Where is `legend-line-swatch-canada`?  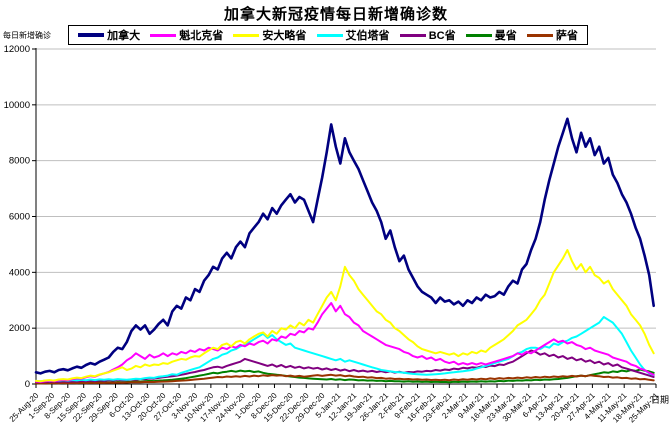 legend-line-swatch-canada is located at coordinates (91, 35).